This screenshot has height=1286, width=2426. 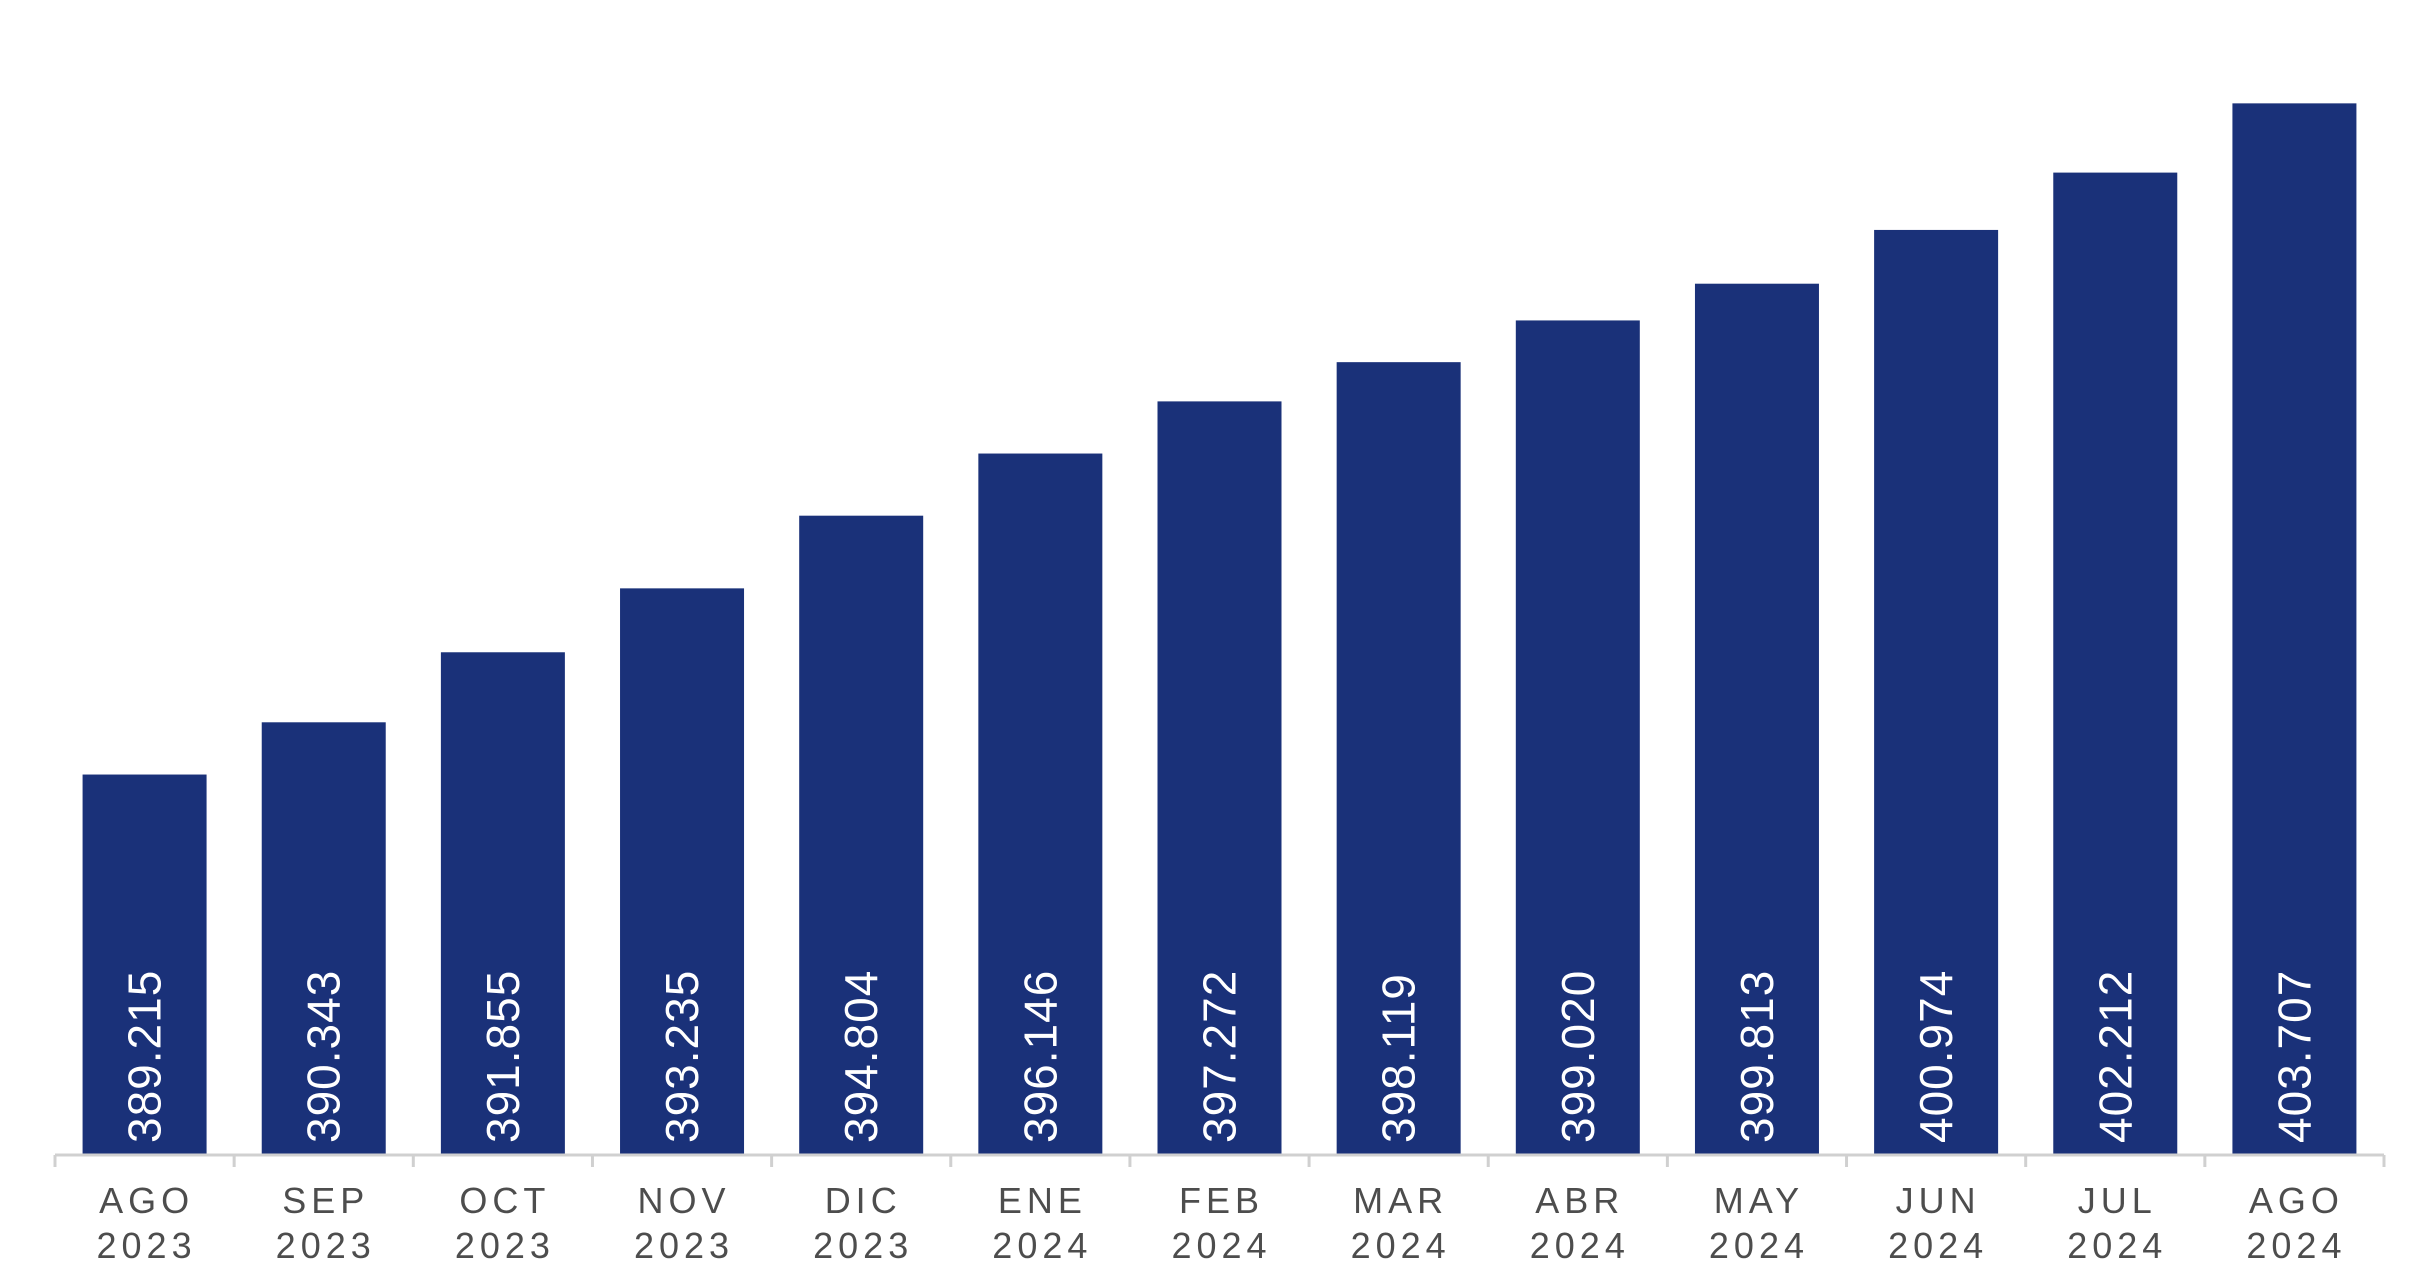 I want to click on bar-value-label: 399.813, so click(x=1757, y=1056).